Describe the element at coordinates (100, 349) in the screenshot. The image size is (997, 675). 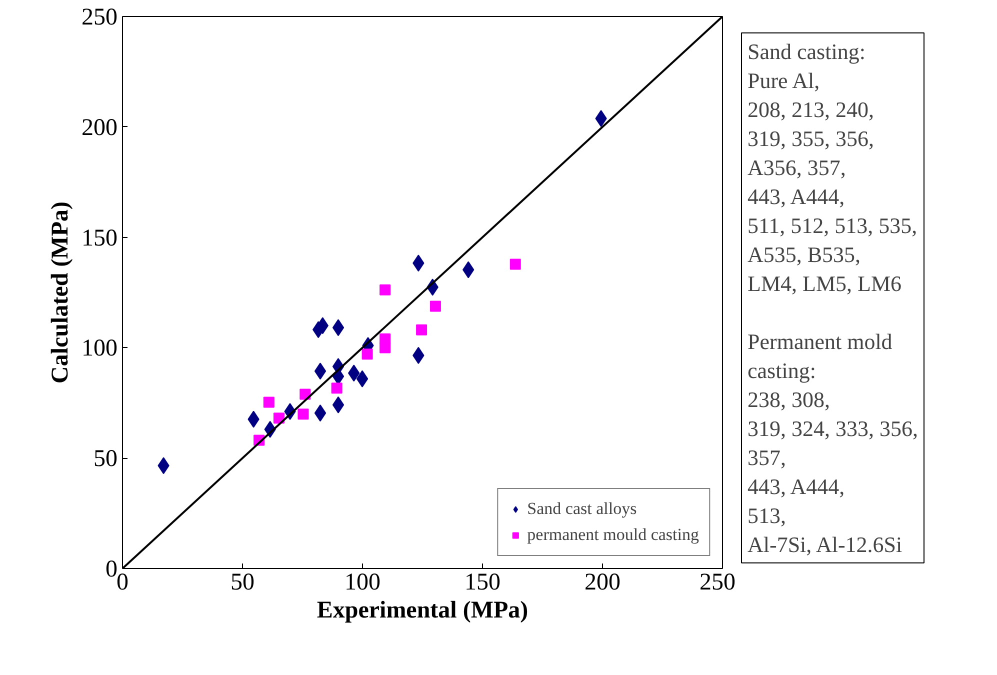
I see `y-tick-label: 100` at that location.